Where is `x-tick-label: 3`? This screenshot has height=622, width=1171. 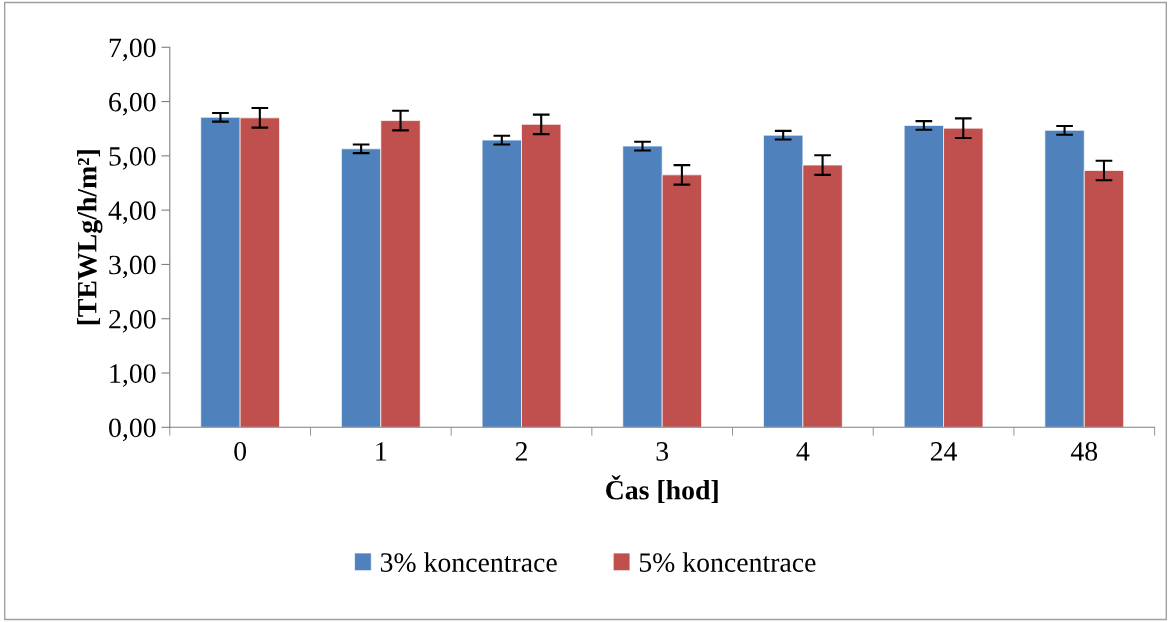 x-tick-label: 3 is located at coordinates (662, 451).